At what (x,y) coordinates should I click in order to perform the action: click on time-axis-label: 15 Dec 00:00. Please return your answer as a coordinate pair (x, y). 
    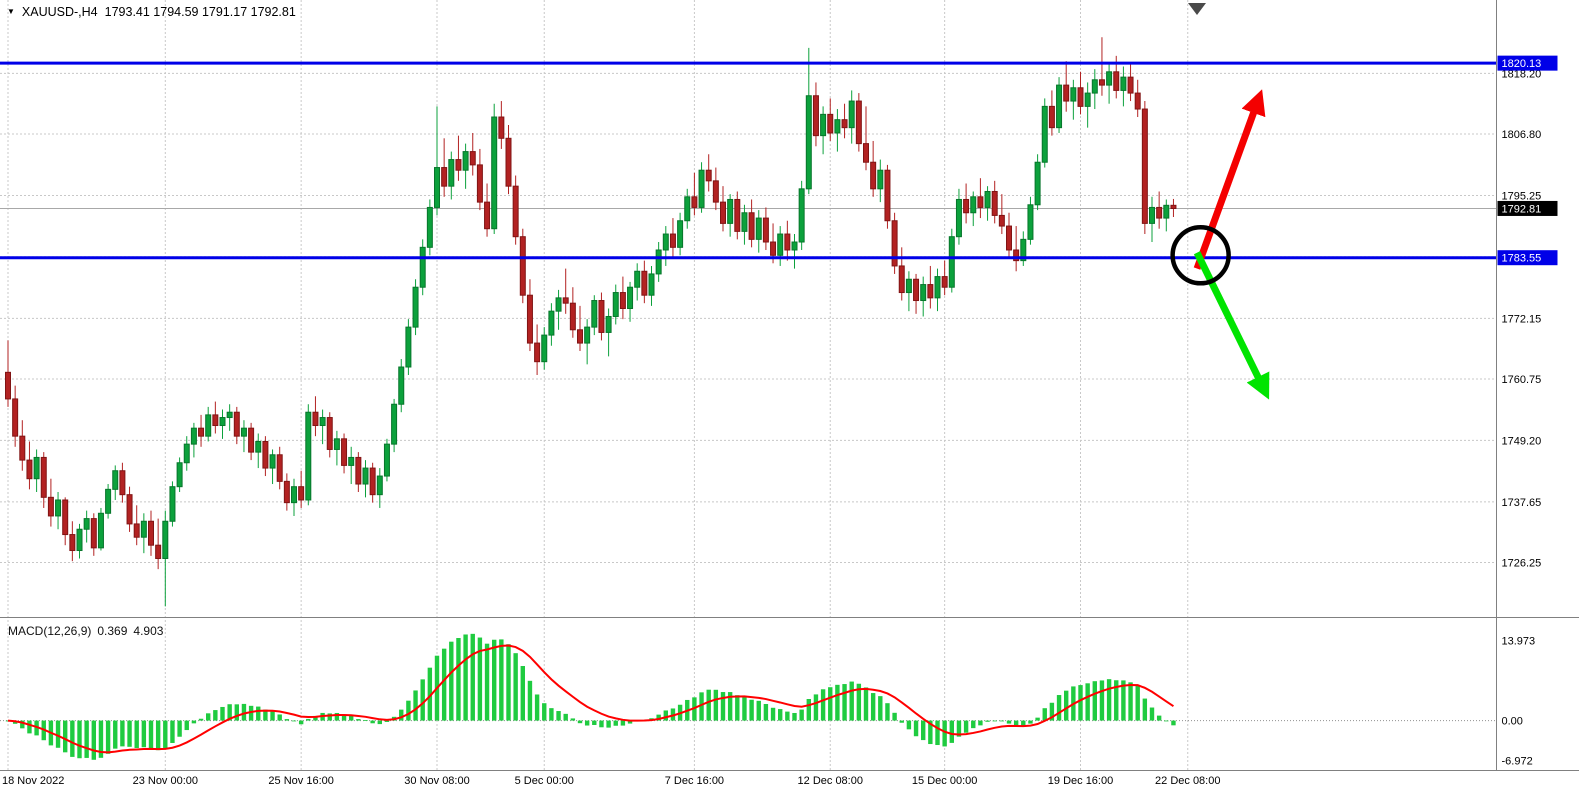
    Looking at the image, I should click on (944, 781).